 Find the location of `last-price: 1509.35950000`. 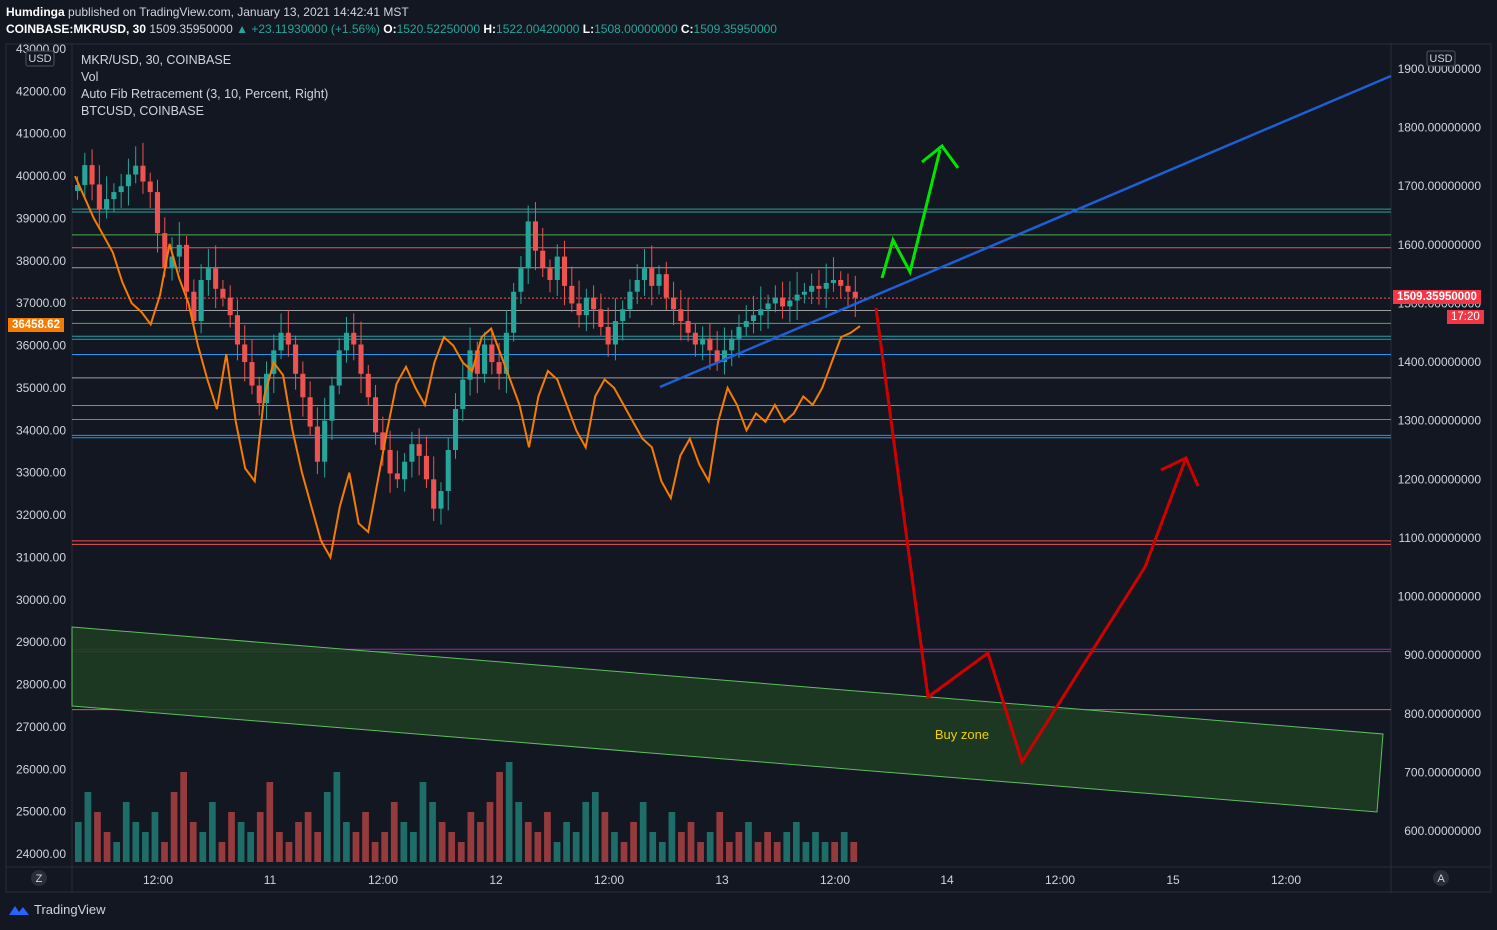

last-price: 1509.35950000 is located at coordinates (191, 29).